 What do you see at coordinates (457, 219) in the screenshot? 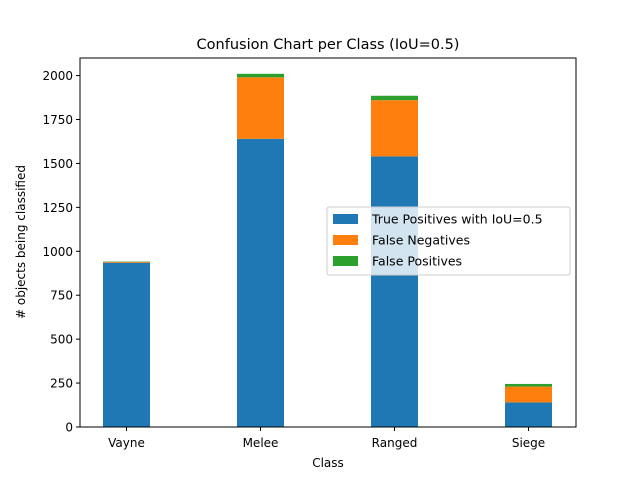
I see `legend-label-0: True Positives with IoU=0.5` at bounding box center [457, 219].